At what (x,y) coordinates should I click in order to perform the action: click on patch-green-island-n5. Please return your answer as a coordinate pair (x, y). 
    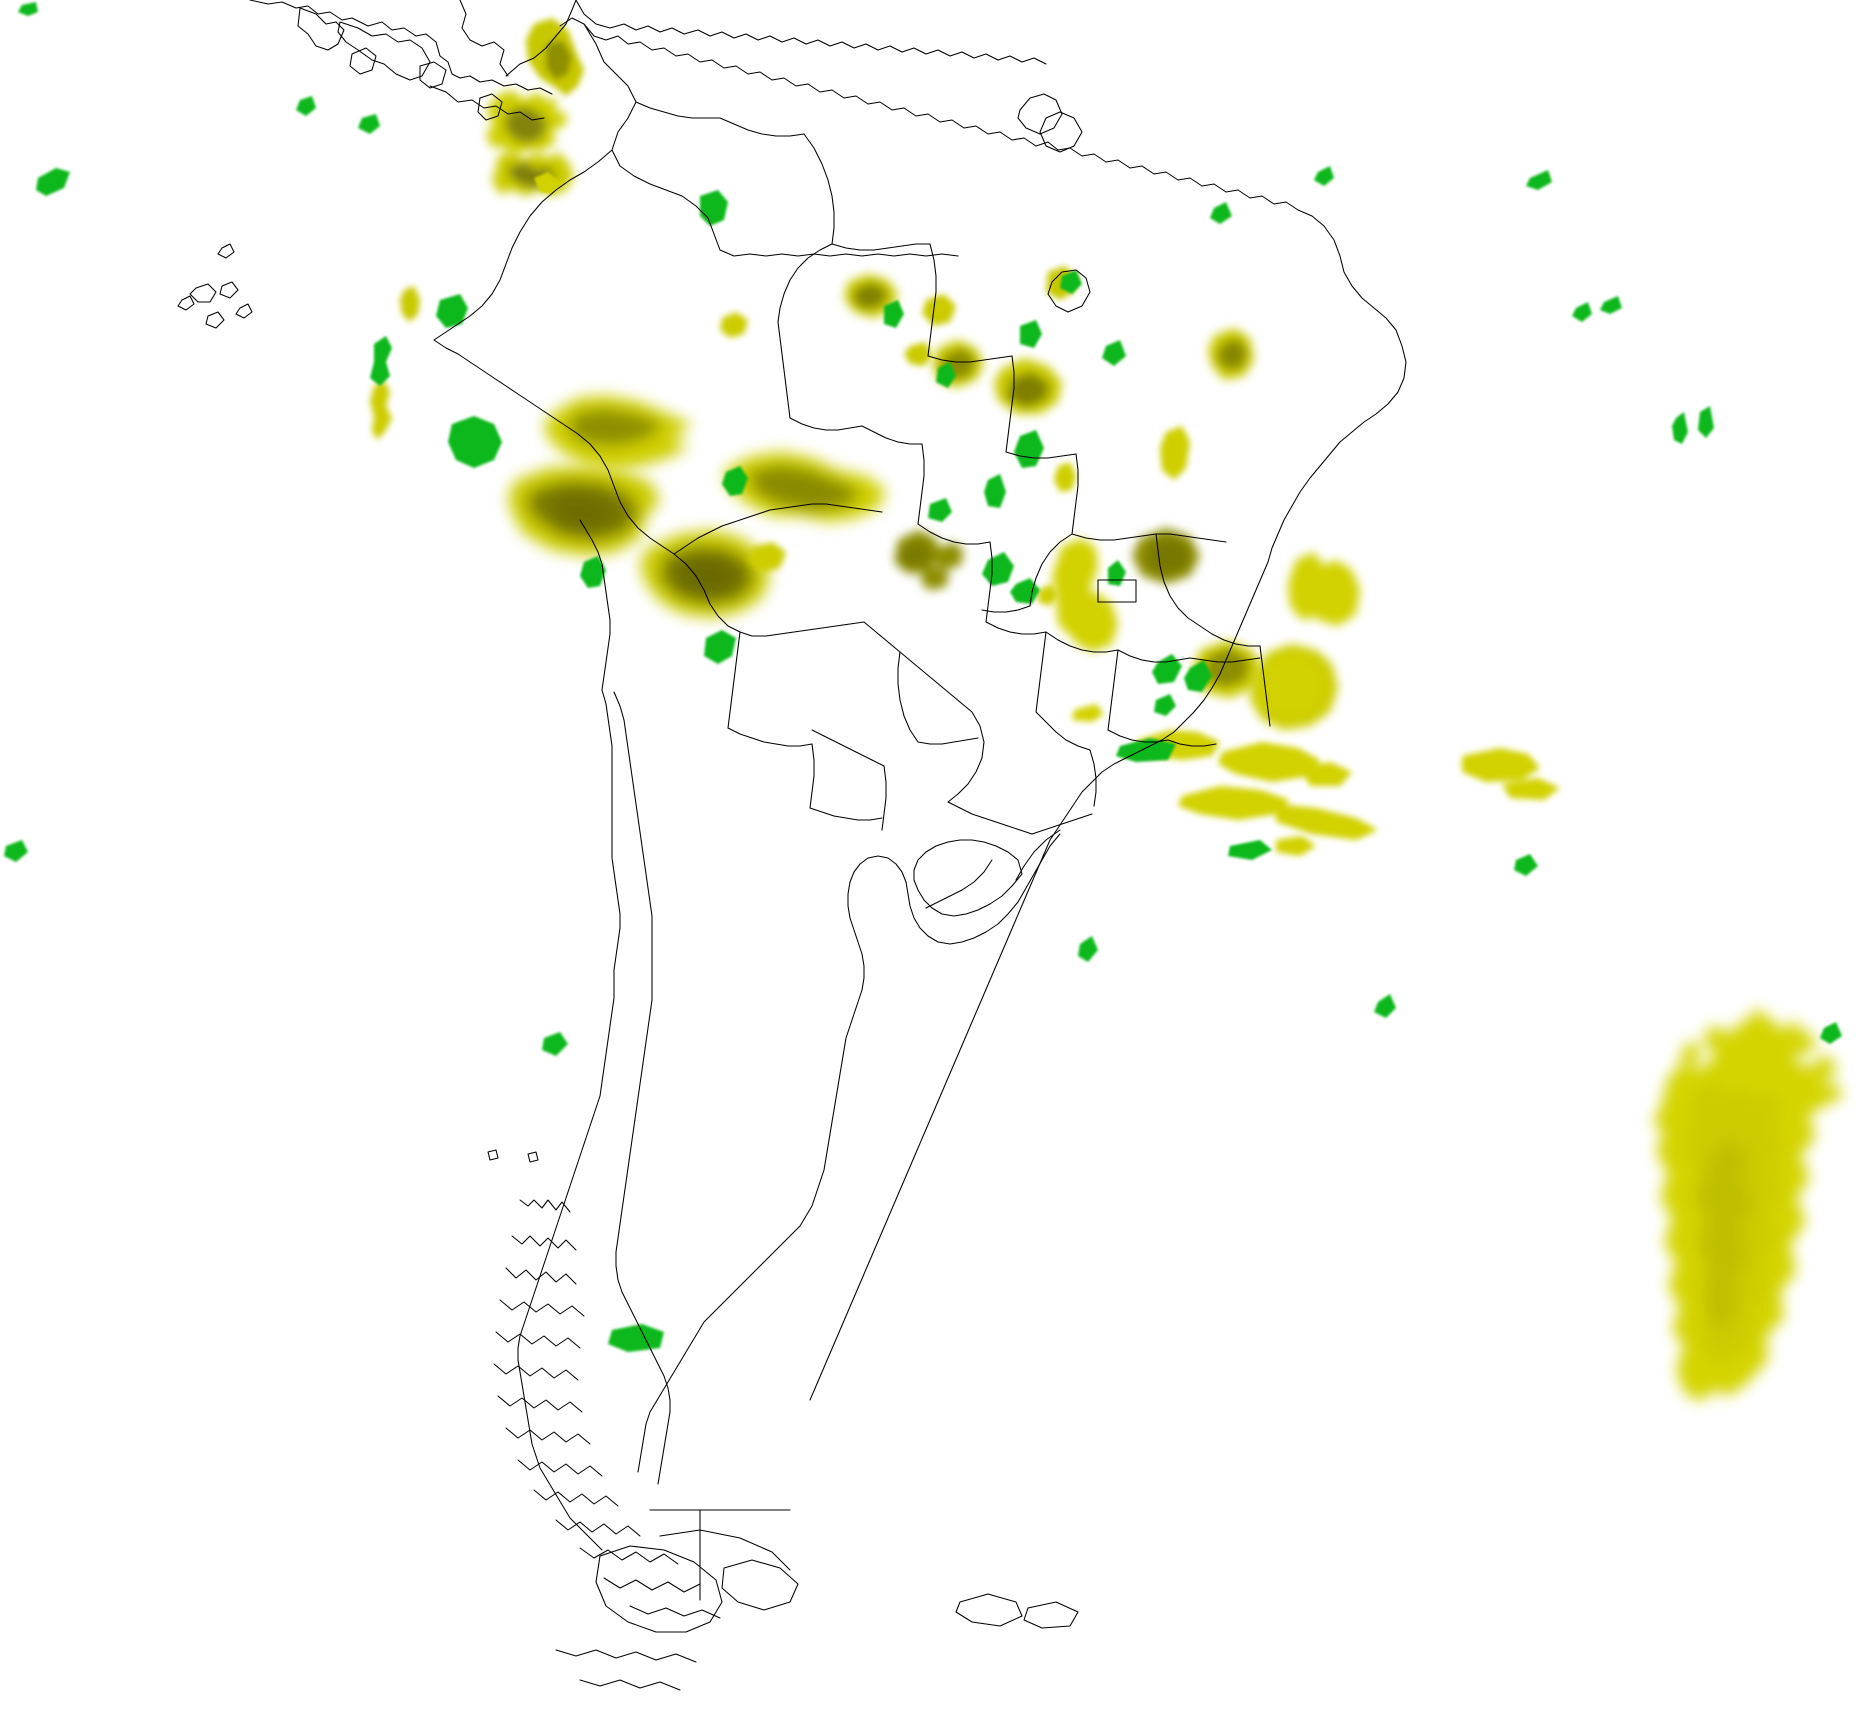
    Looking at the image, I should click on (1680, 428).